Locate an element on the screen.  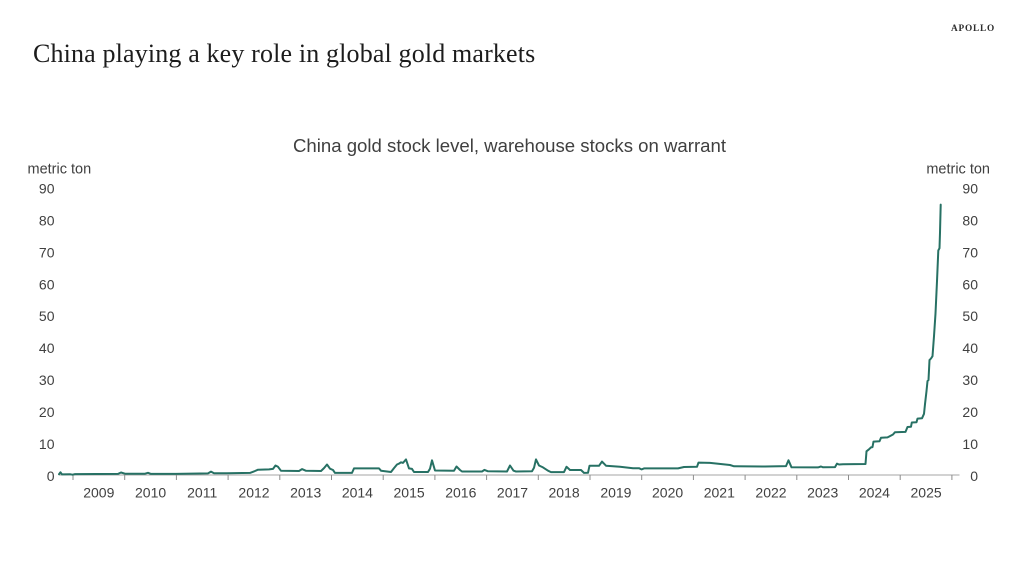
svg-text: 2016 is located at coordinates (460, 493).